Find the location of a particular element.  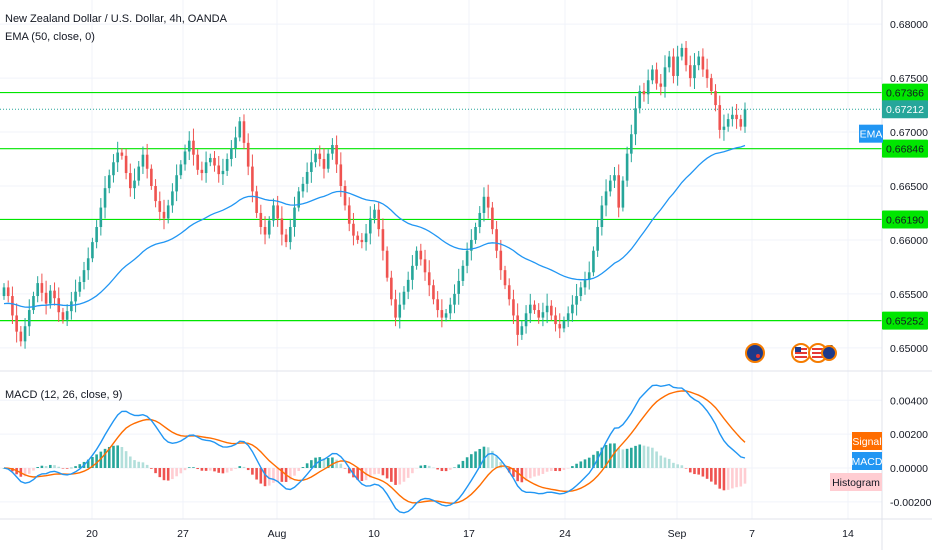

macd-legend-tags: Signal MACD Histogram is located at coordinates (856, 461).